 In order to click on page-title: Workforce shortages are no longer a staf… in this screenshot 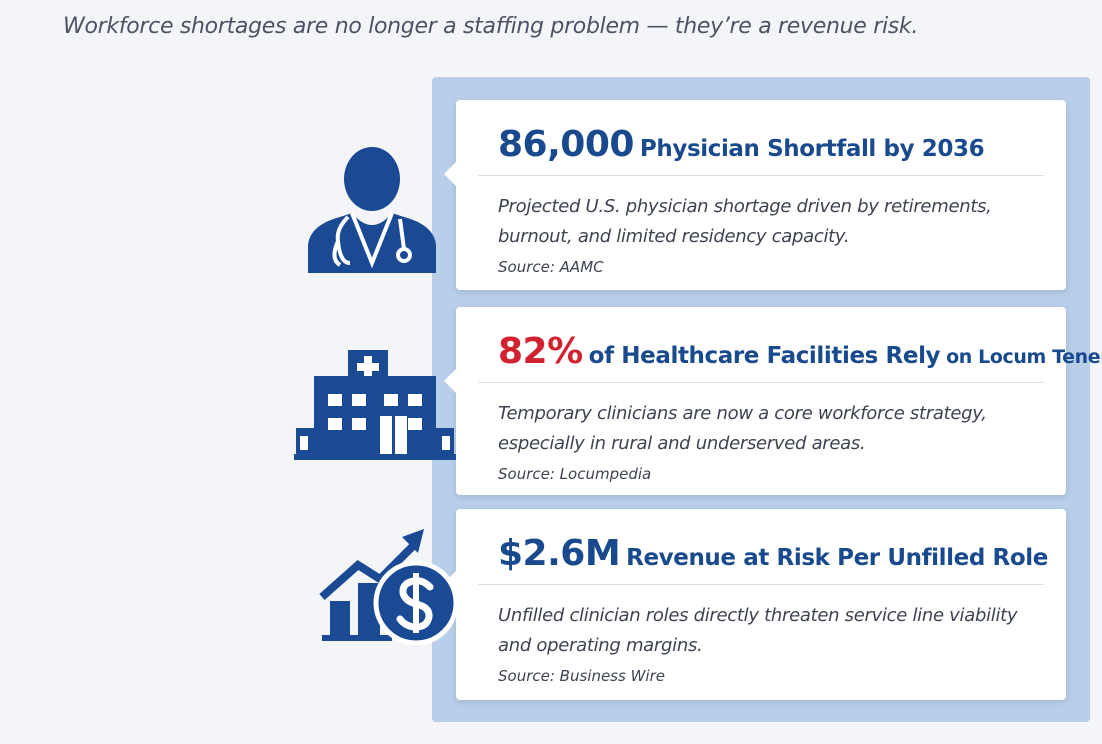, I will do `click(491, 26)`.